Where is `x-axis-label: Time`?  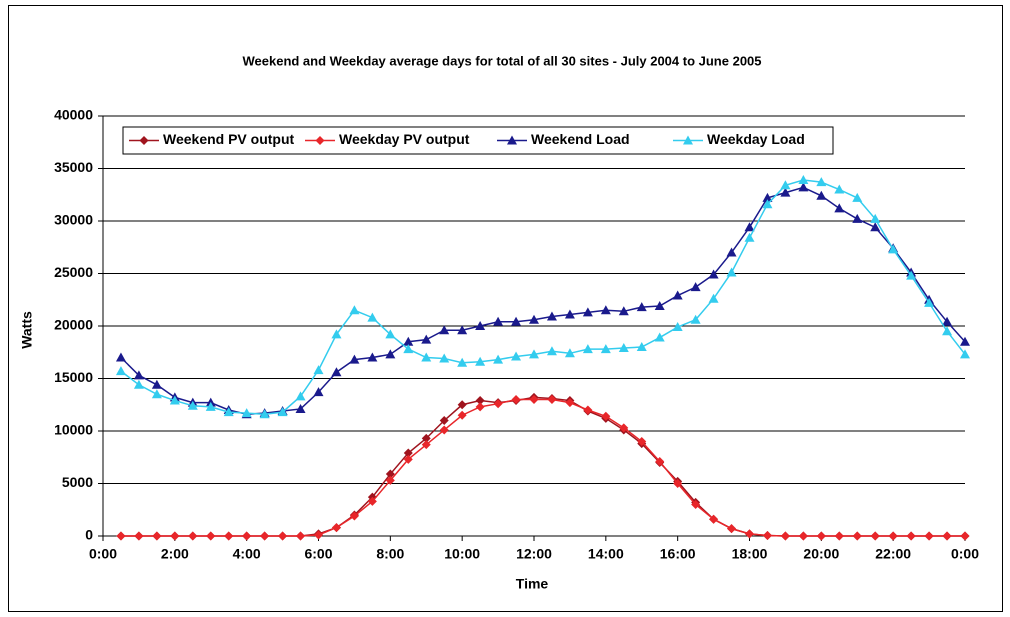 x-axis-label: Time is located at coordinates (532, 584).